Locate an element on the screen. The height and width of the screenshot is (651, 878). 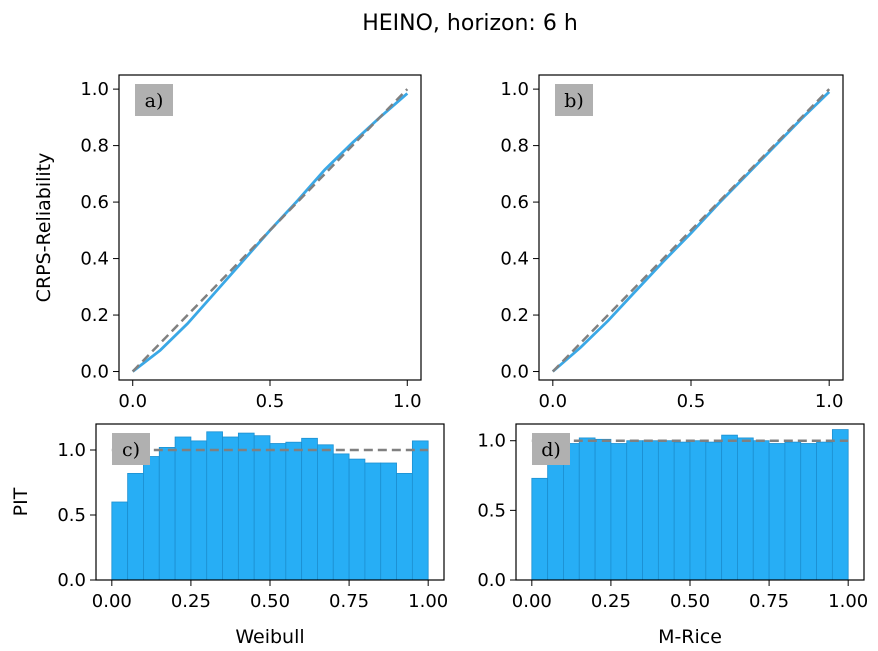
panel-tag-label: a) is located at coordinates (154, 101).